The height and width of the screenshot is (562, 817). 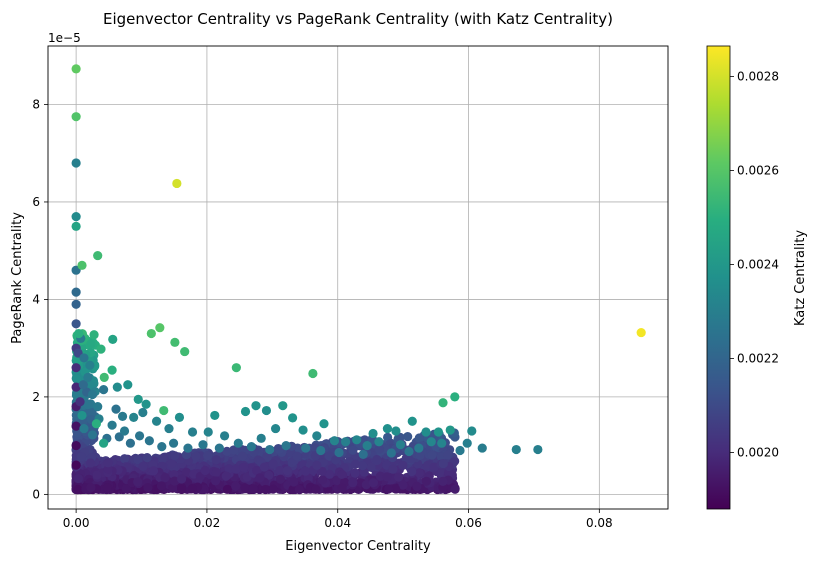 I want to click on x-axis-ticks: 0.00 0.02 0.04 0.06 0.08, so click(x=338, y=519).